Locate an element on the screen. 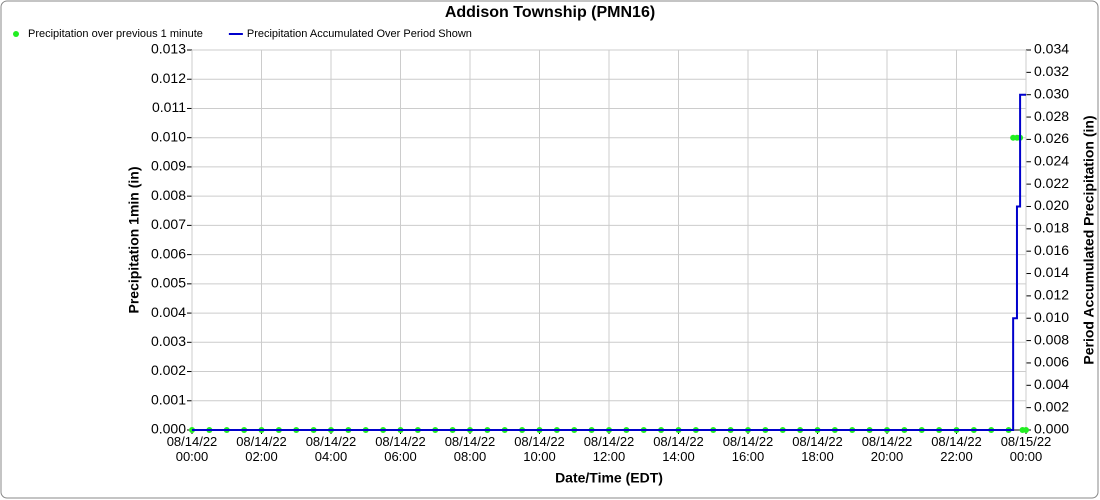 Image resolution: width=1100 pixels, height=500 pixels. y-tick-label: 0.007 is located at coordinates (168, 224).